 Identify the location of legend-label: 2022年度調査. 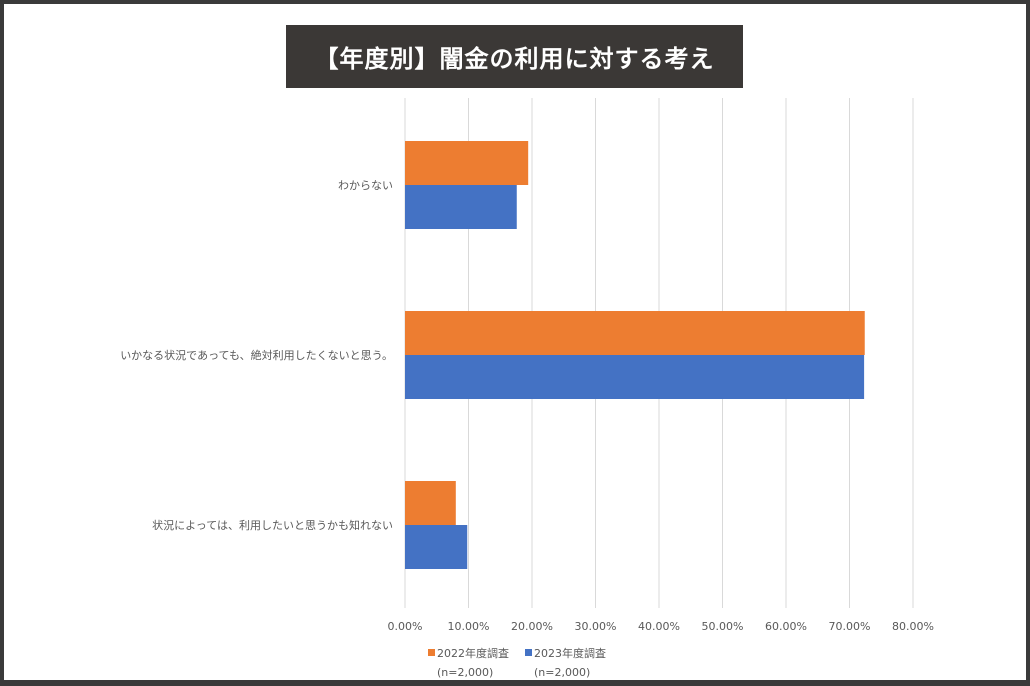
(473, 653).